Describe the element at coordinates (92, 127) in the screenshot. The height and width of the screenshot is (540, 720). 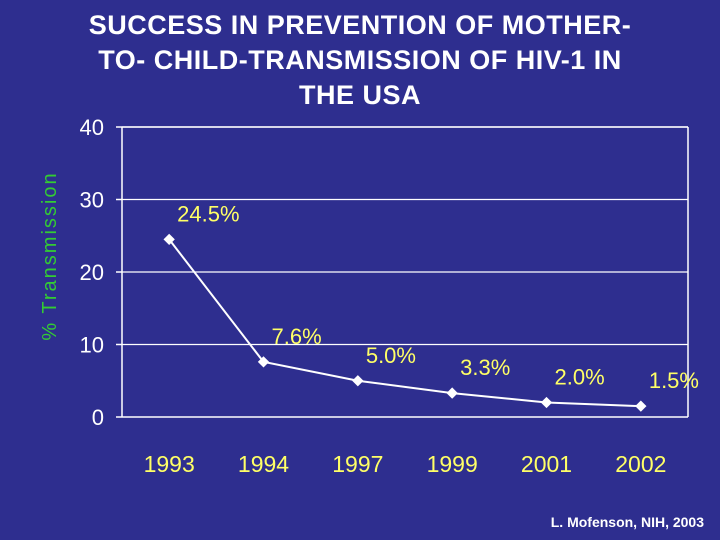
I see `y-tick-label: 40` at that location.